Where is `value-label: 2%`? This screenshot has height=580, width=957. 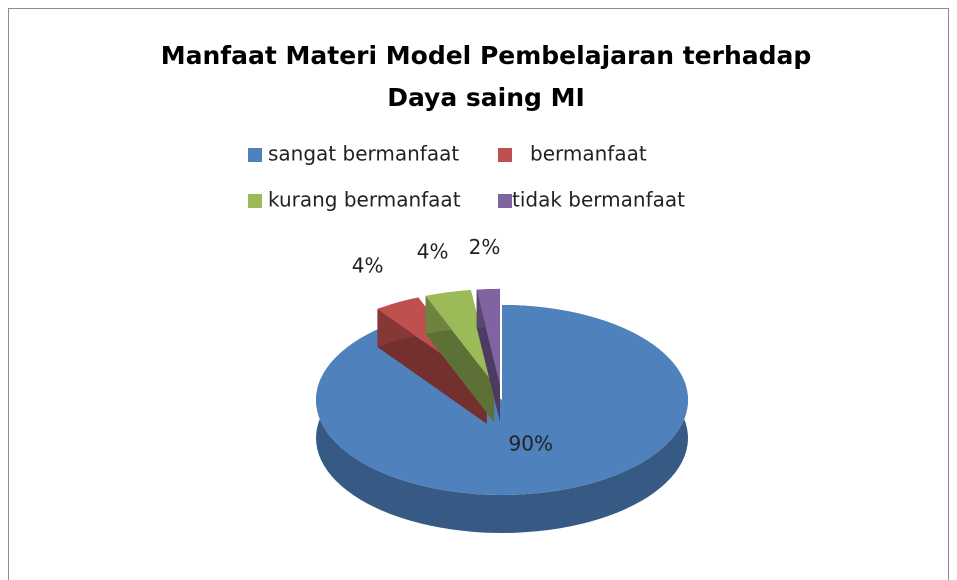 value-label: 2% is located at coordinates (485, 247).